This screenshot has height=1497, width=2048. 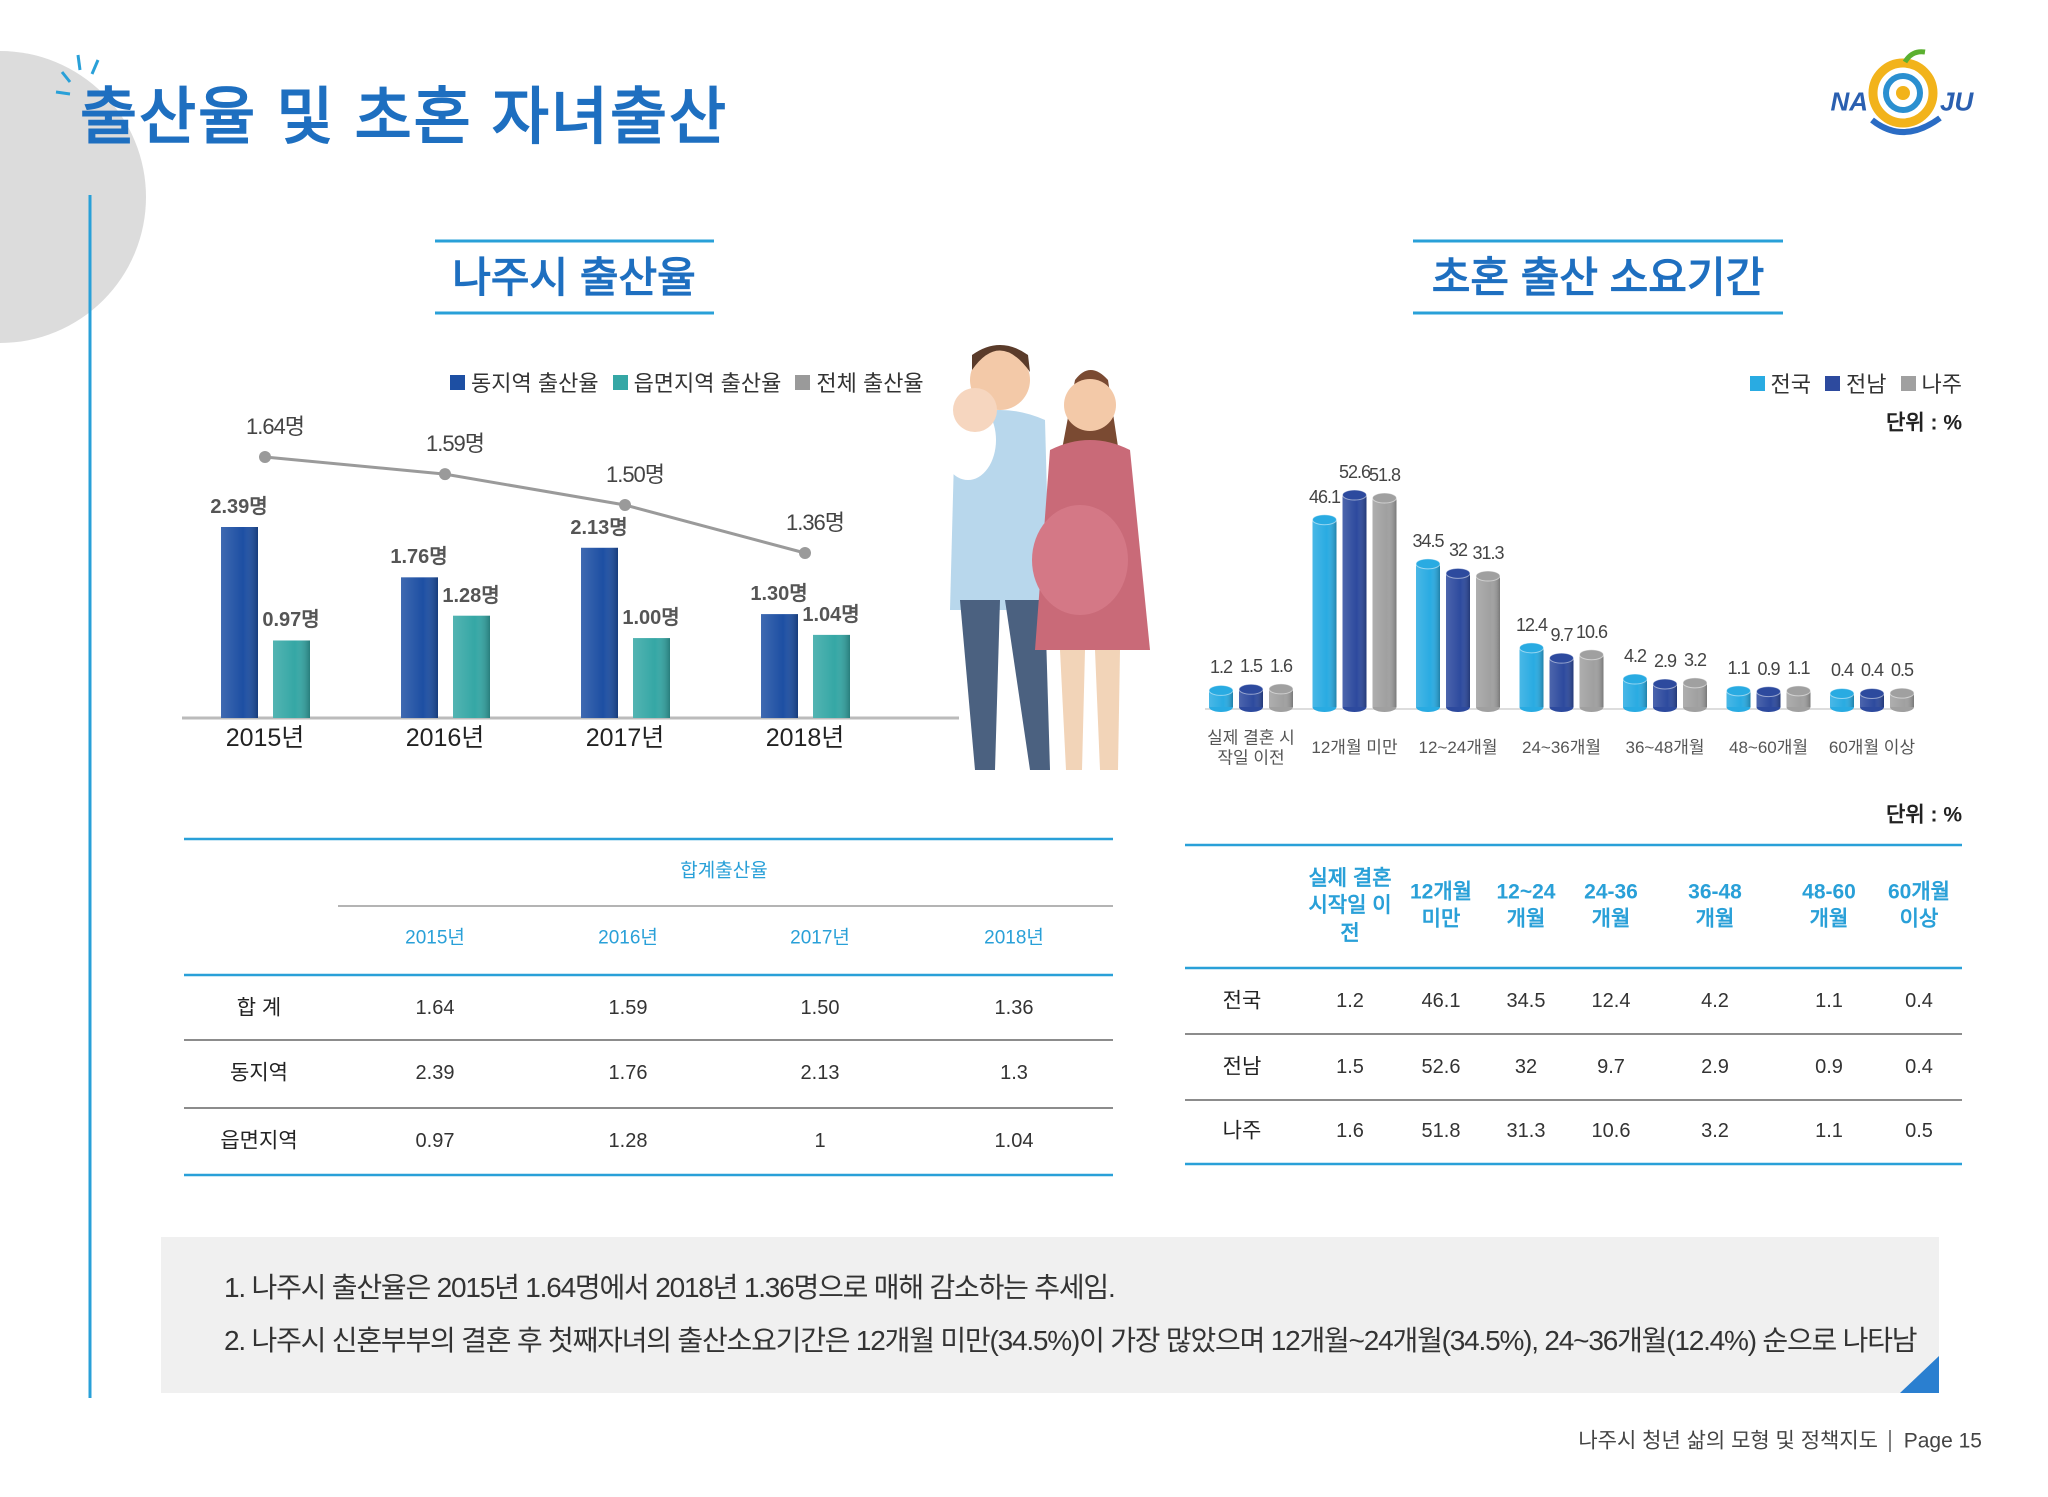 What do you see at coordinates (1665, 748) in the screenshot?
I see `x-tick-label: 36~48개월` at bounding box center [1665, 748].